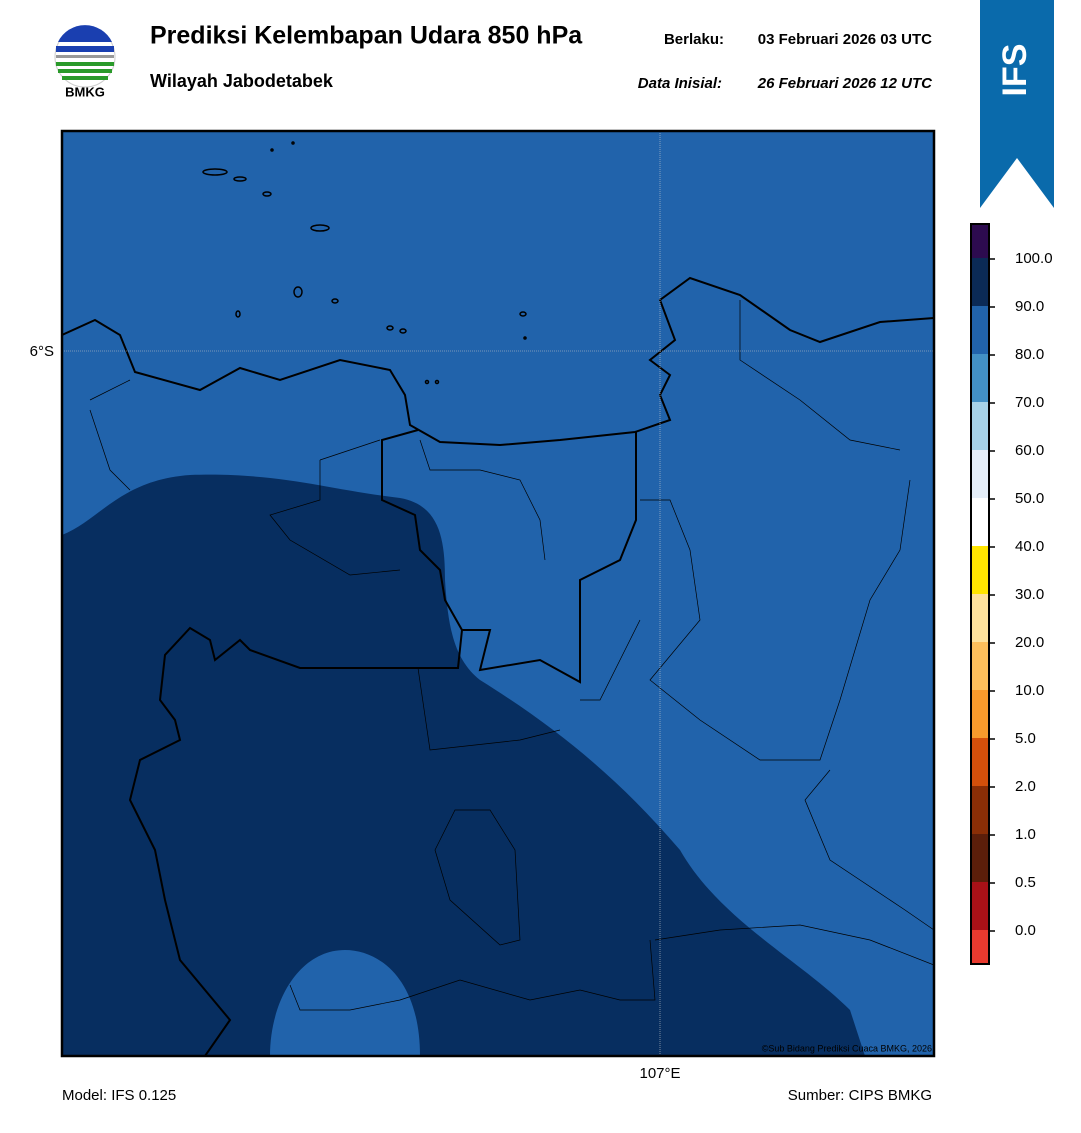 The width and height of the screenshot is (1081, 1133). Describe the element at coordinates (85, 62) in the screenshot. I see `logo: BMKG` at that location.